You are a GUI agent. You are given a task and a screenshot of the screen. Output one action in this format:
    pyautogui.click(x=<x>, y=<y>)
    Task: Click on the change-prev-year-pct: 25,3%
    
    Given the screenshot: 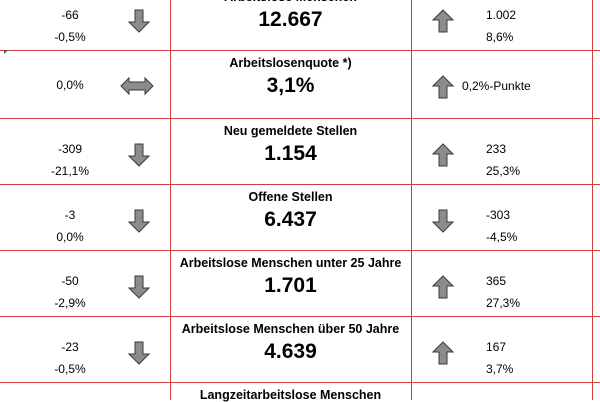 What is the action you would take?
    pyautogui.click(x=503, y=171)
    